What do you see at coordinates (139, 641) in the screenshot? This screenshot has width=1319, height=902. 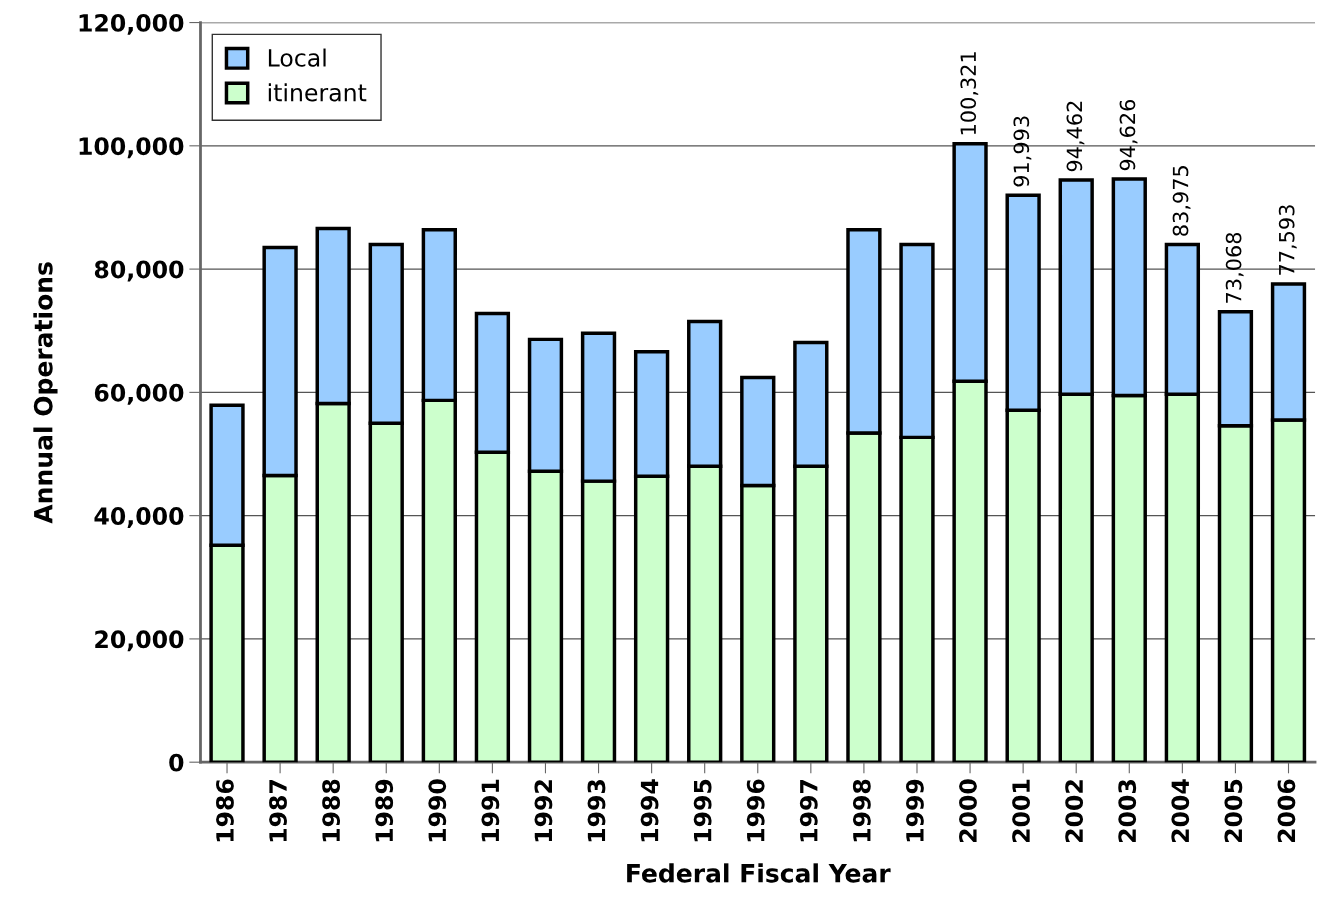 I see `y-tick-label: 20,000` at bounding box center [139, 641].